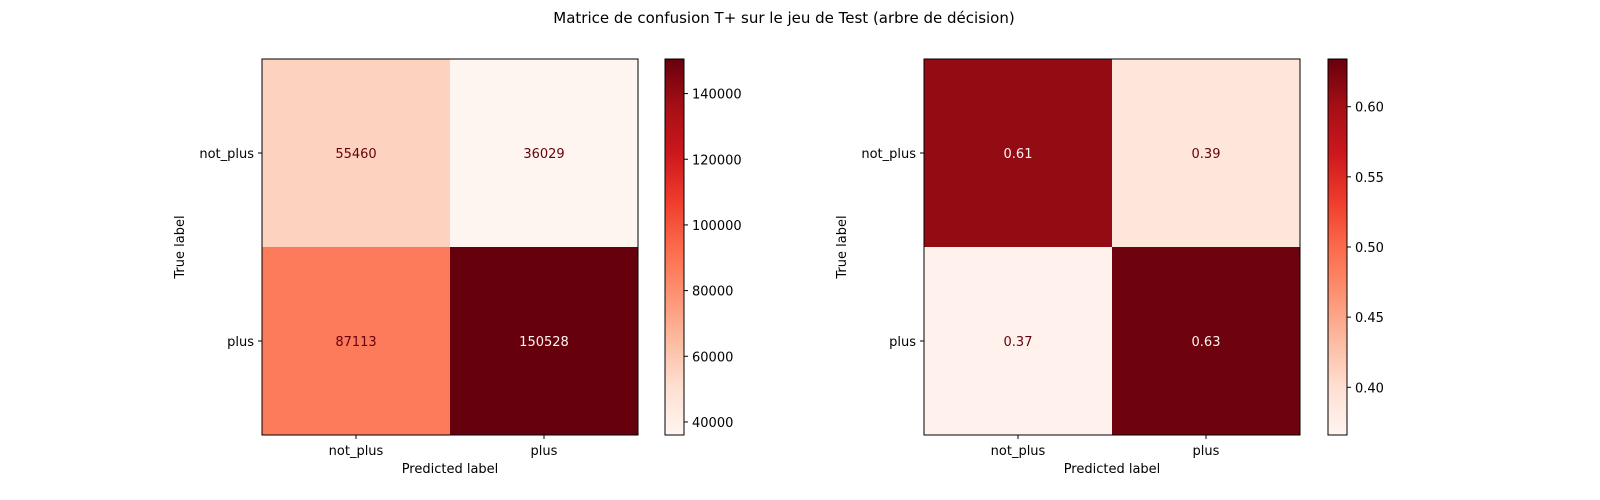  I want to click on cell-value-label: 55460, so click(355, 154).